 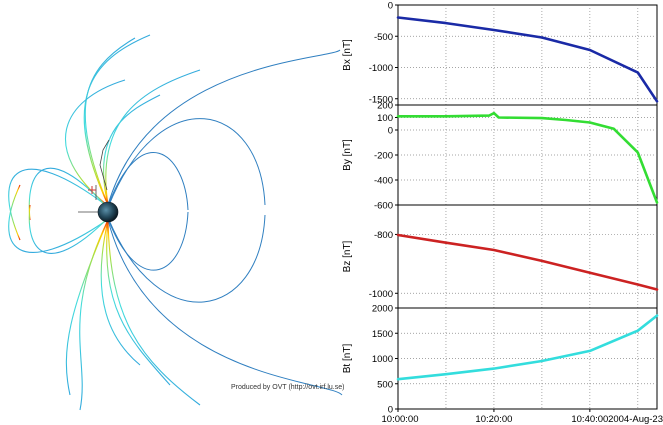 What do you see at coordinates (589, 419) in the screenshot?
I see `x-tick-label: 10:40:00` at bounding box center [589, 419].